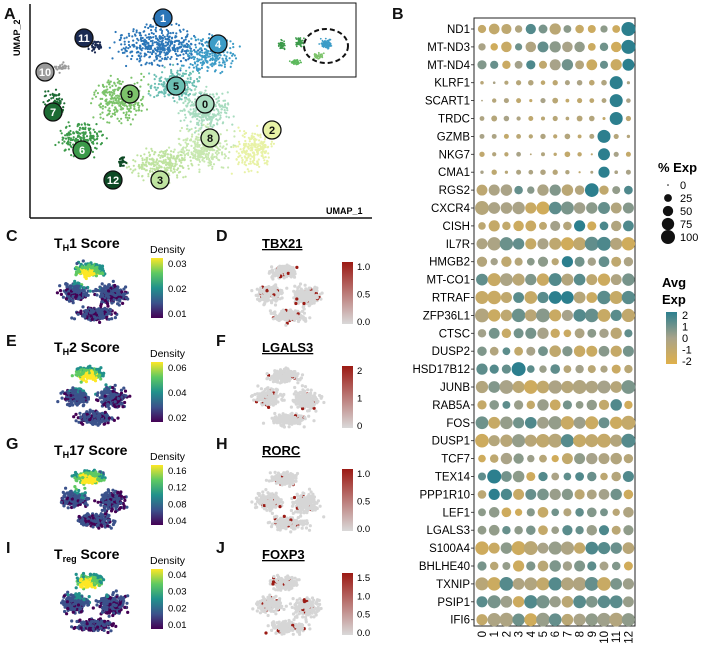 The width and height of the screenshot is (708, 653). I want to click on dot-RTRAF-c10, so click(604, 297).